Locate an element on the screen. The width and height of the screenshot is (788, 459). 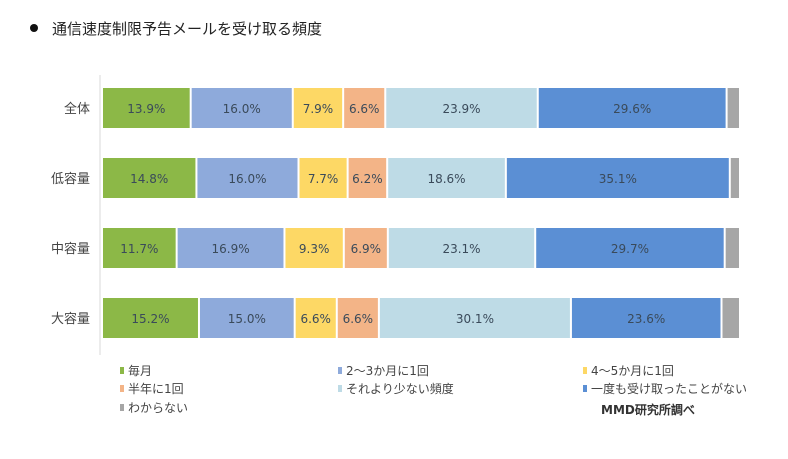
data-label: 6.9% is located at coordinates (366, 249).